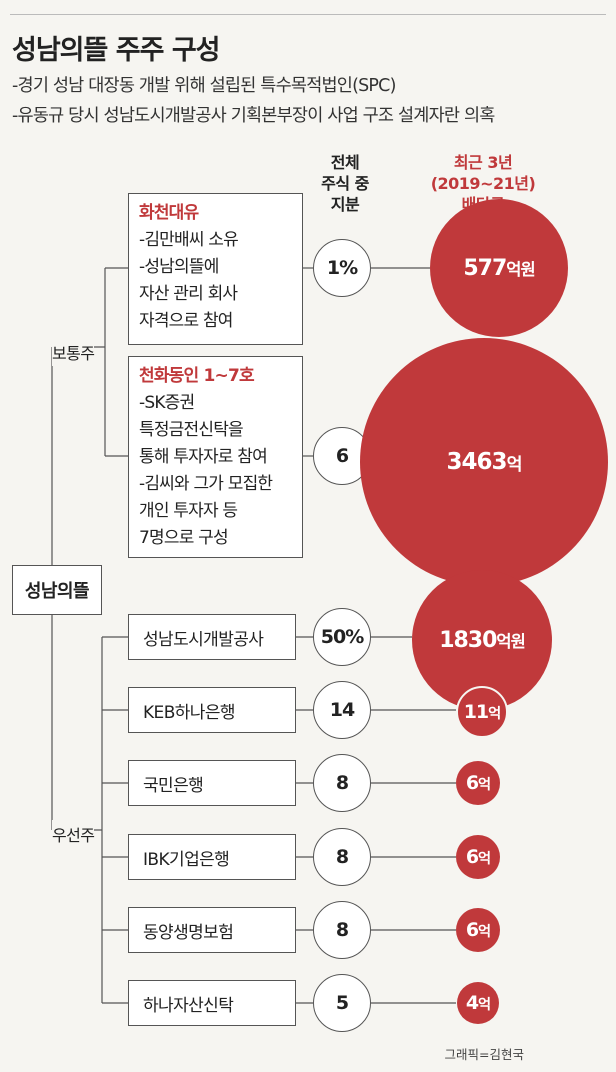 The width and height of the screenshot is (616, 1072). What do you see at coordinates (477, 462) in the screenshot?
I see `dividend-value: 3463` at bounding box center [477, 462].